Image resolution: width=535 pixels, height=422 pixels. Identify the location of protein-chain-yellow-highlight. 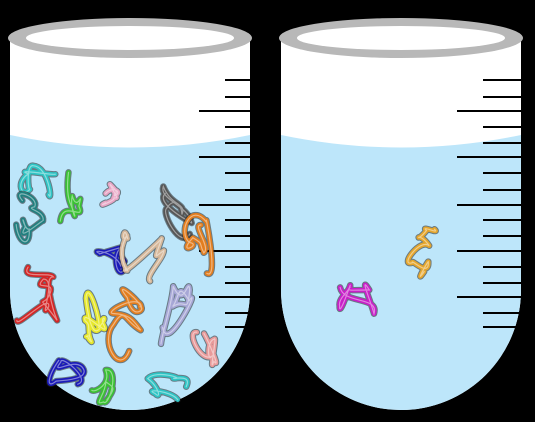
(95, 317).